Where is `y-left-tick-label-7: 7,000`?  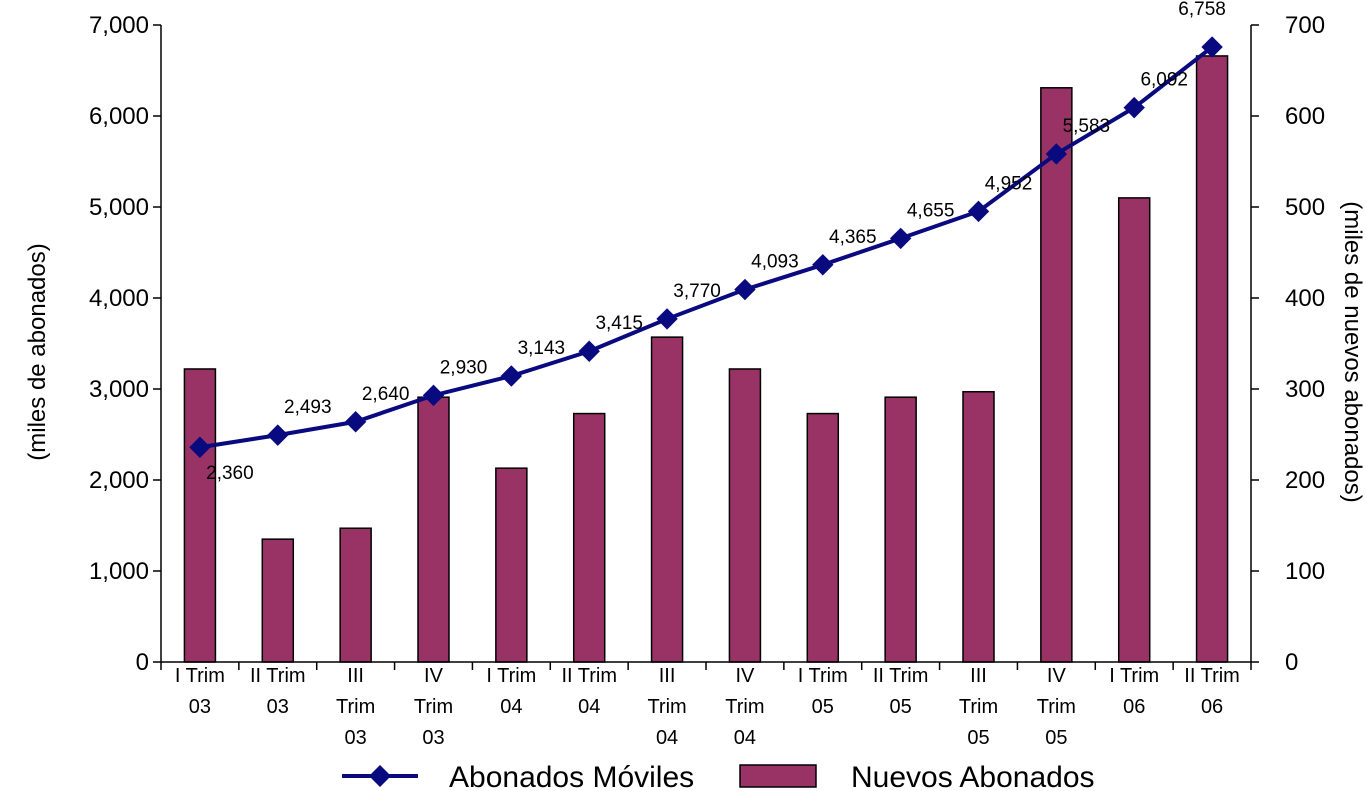
y-left-tick-label-7: 7,000 is located at coordinates (119, 25).